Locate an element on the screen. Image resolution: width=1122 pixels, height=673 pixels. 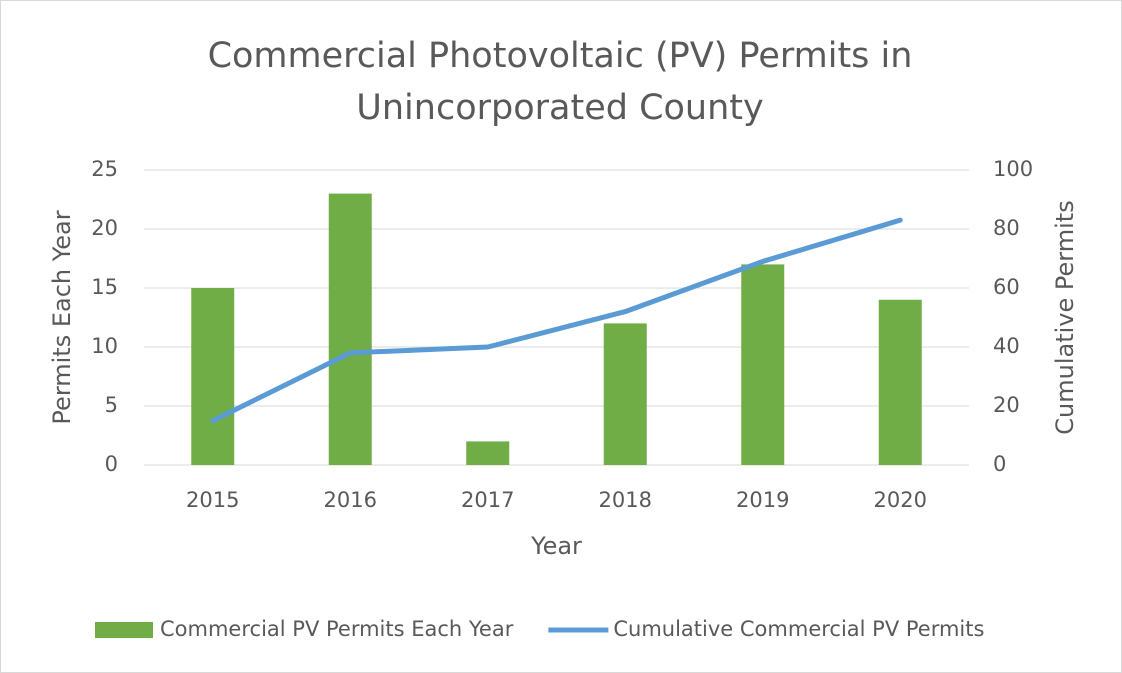
x-tick-label: 2016 is located at coordinates (350, 500).